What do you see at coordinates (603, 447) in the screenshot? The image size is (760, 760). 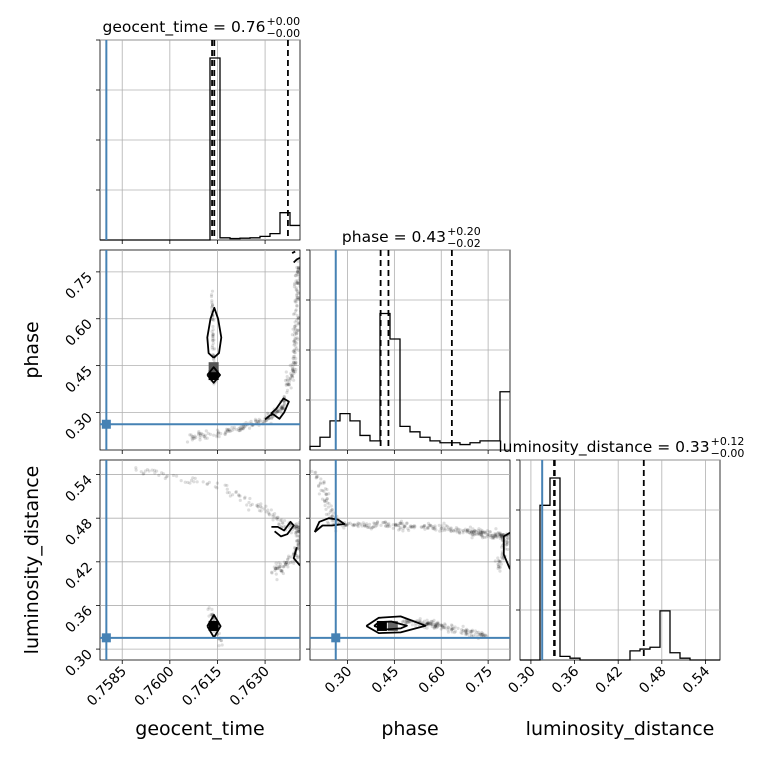 I see `diag-title-main: luminosity_distance = 0.33` at bounding box center [603, 447].